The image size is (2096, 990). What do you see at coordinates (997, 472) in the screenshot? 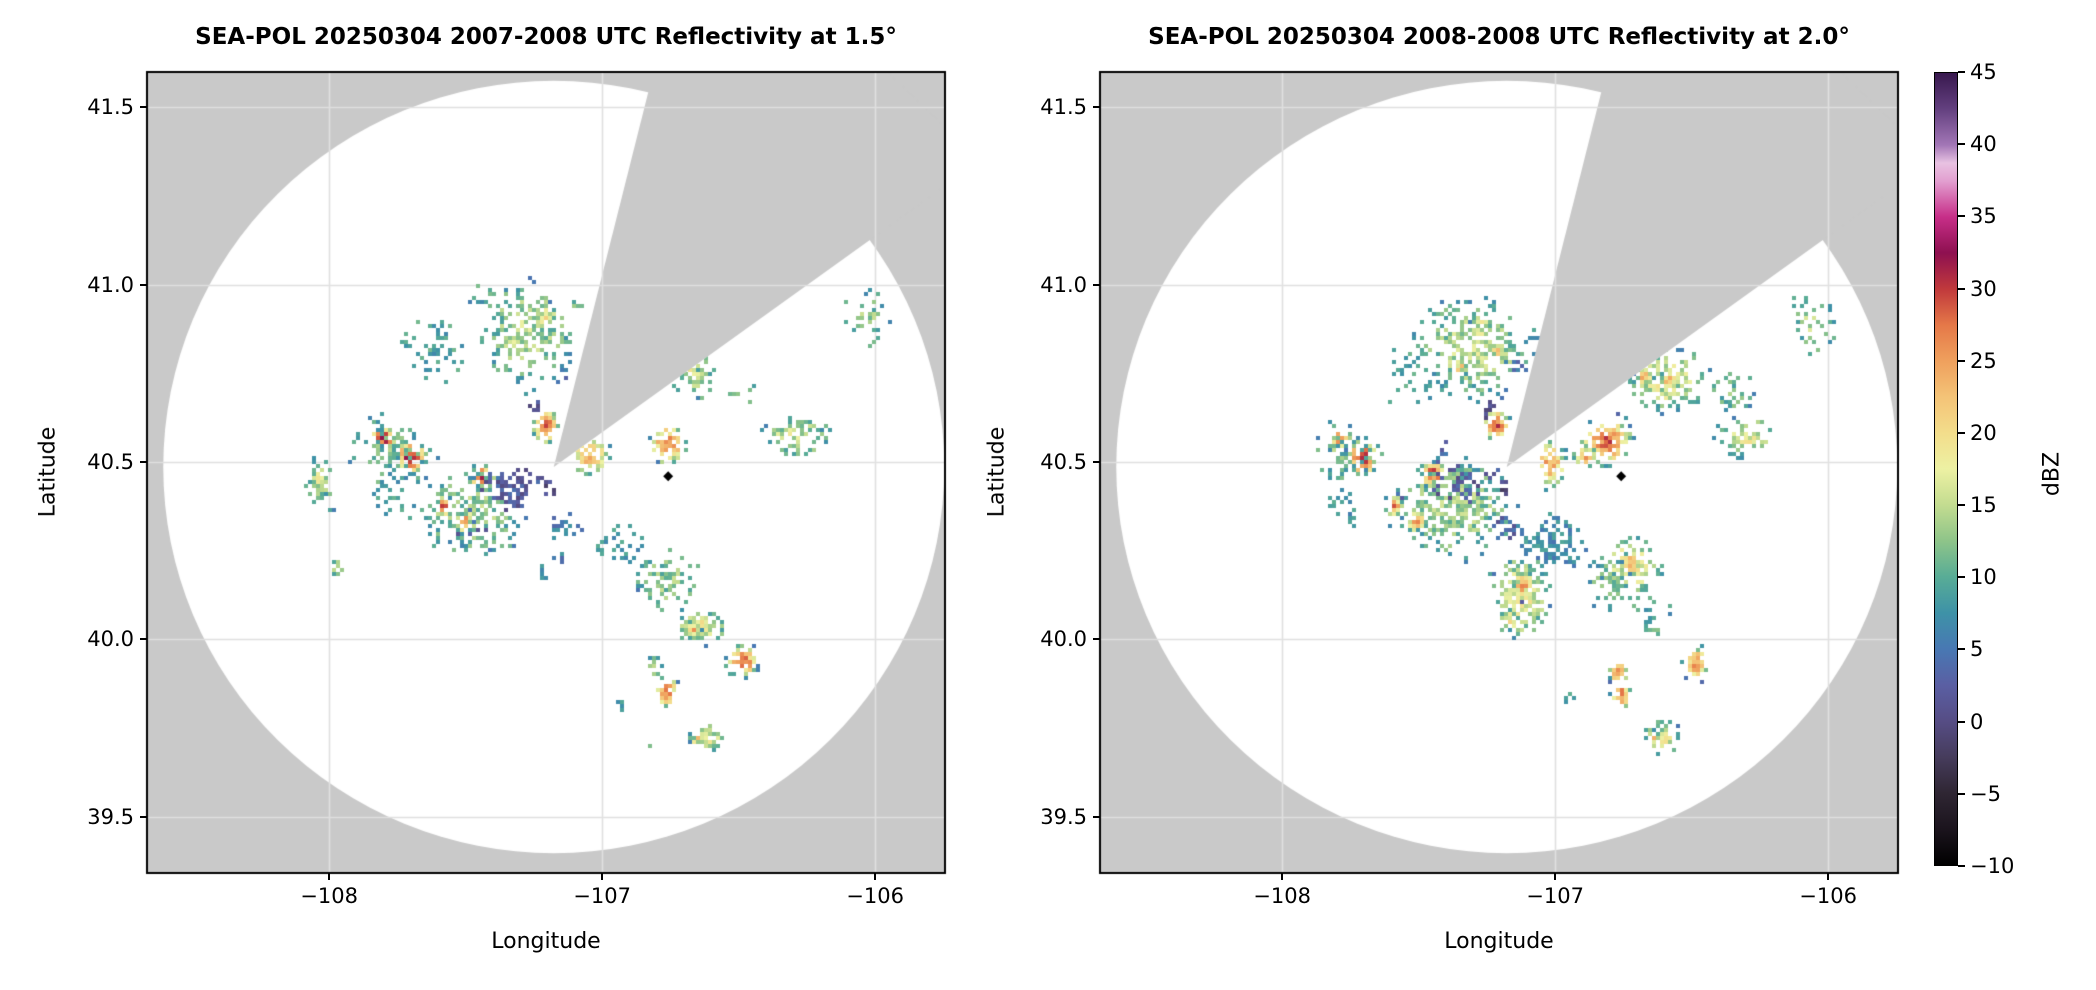
I see `y-axis-label-right: Latitude` at bounding box center [997, 472].